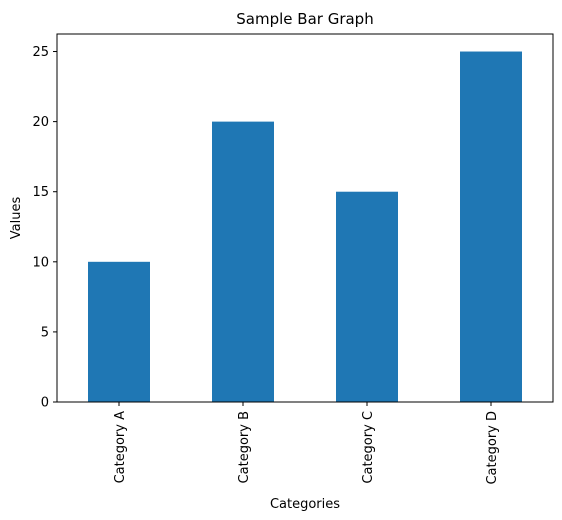 The image size is (562, 520). What do you see at coordinates (367, 296) in the screenshot?
I see `bar-category-c` at bounding box center [367, 296].